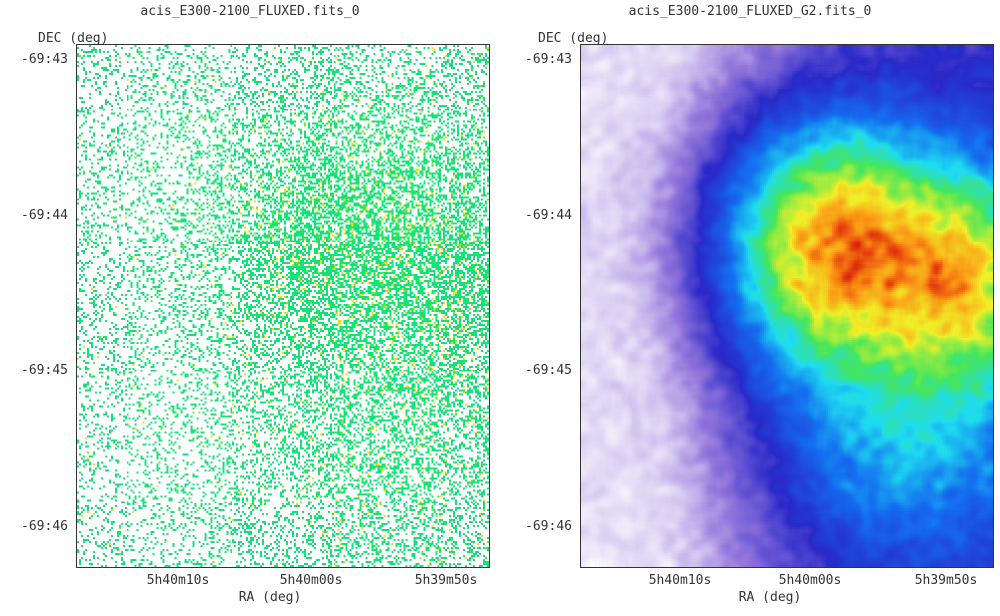 The width and height of the screenshot is (1000, 616). I want to click on chart-title: acis_E300-2100_FLUXED_G2.fits_0, so click(750, 11).